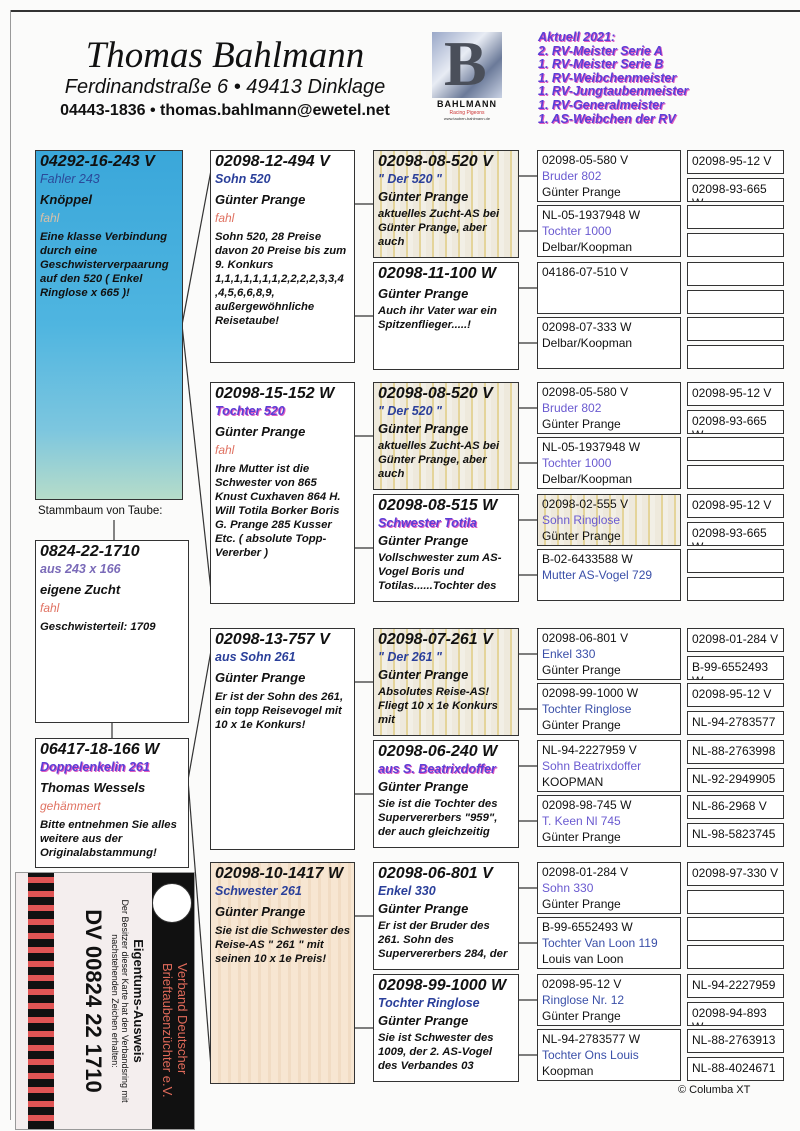  I want to click on card-ring-number: DV 00824 22 1710, so click(93, 1001).